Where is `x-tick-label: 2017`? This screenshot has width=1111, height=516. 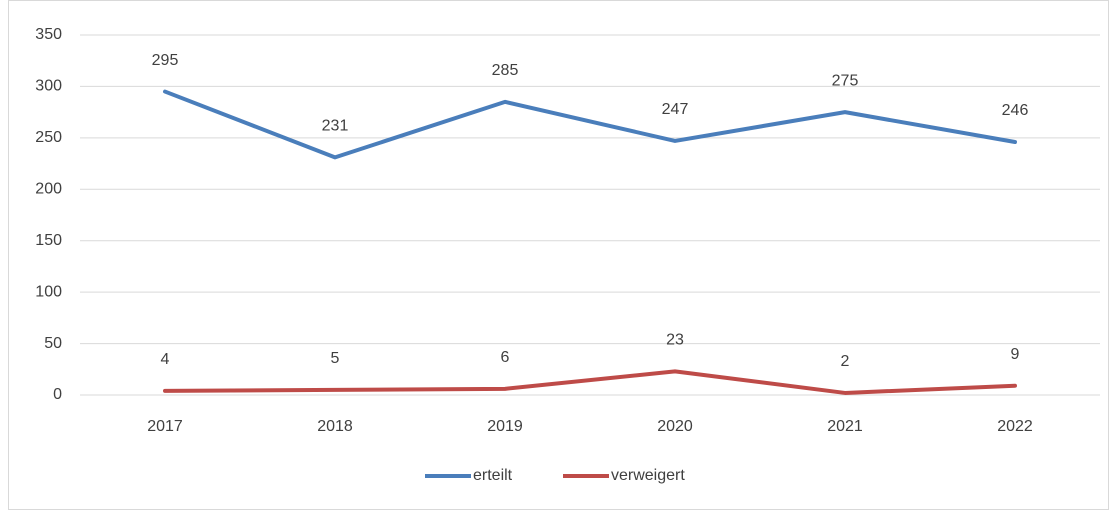 x-tick-label: 2017 is located at coordinates (165, 426).